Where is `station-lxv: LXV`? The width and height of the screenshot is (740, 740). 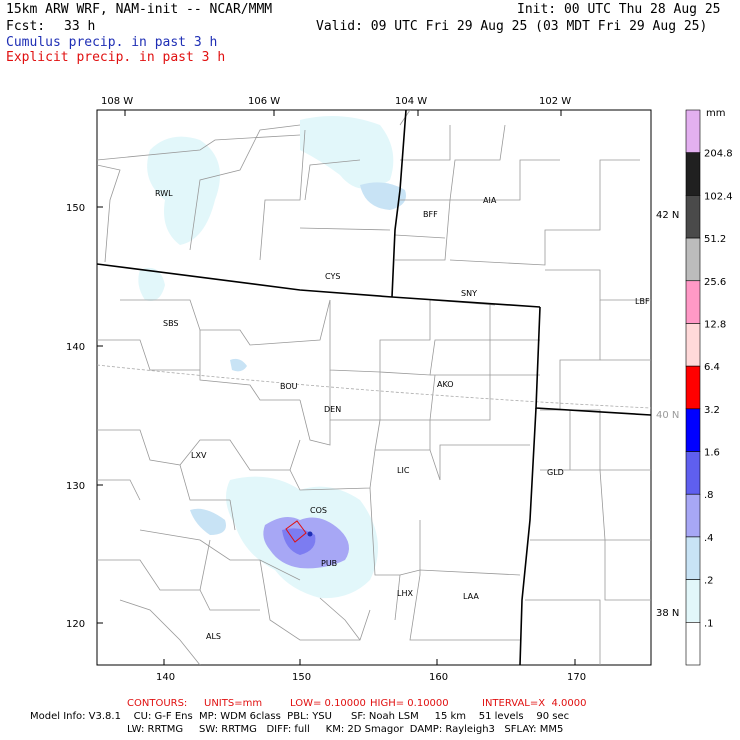 station-lxv: LXV is located at coordinates (199, 455).